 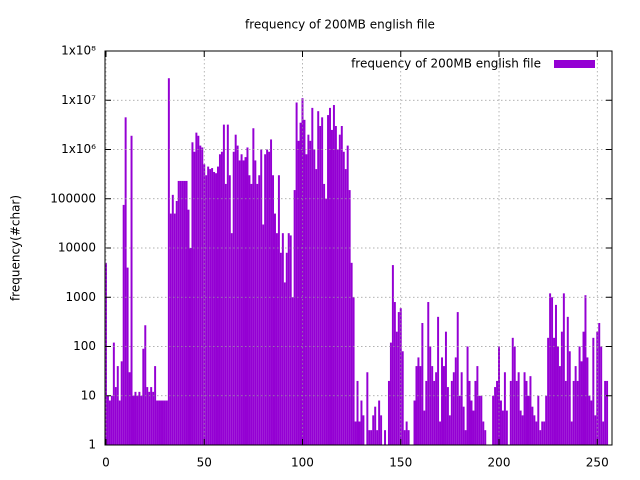 I want to click on y-tick-label: 1, so click(x=92, y=445).